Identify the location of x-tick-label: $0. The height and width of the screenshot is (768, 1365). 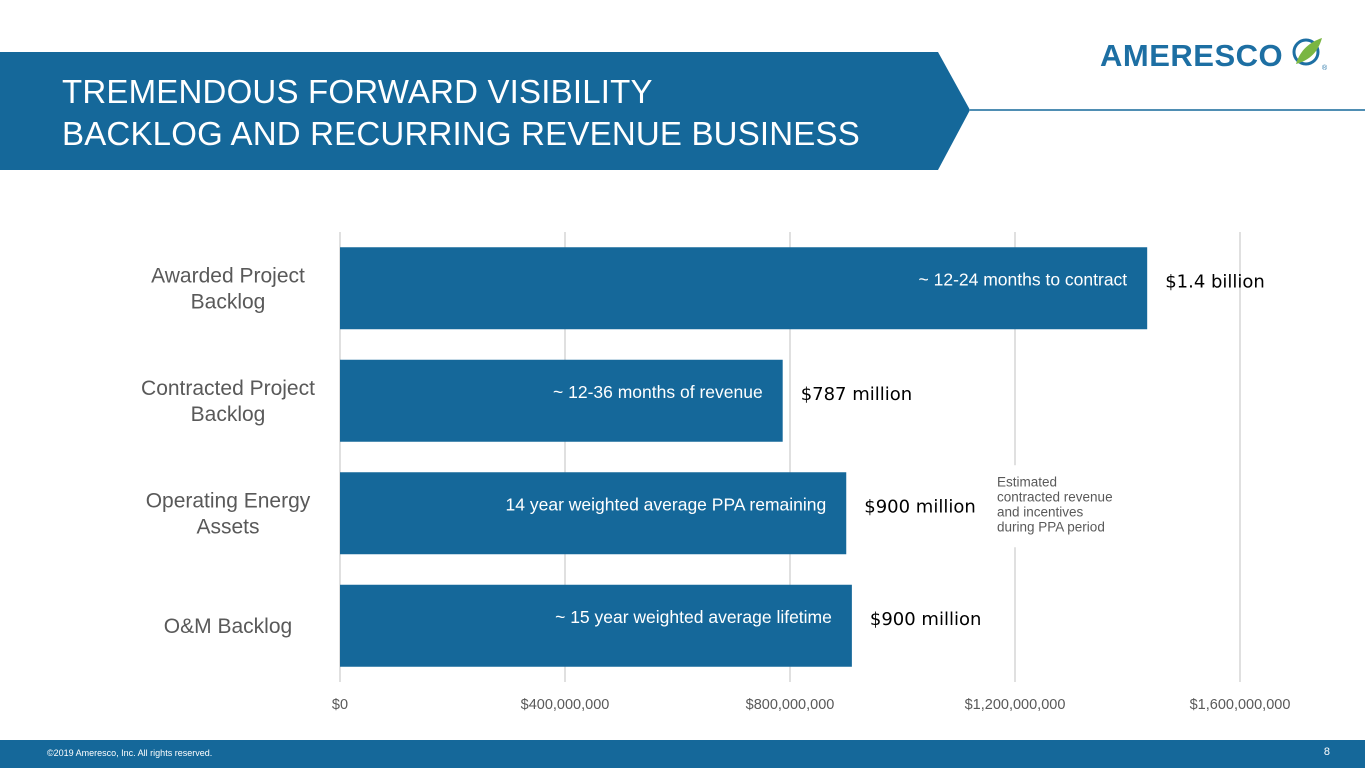
(340, 705).